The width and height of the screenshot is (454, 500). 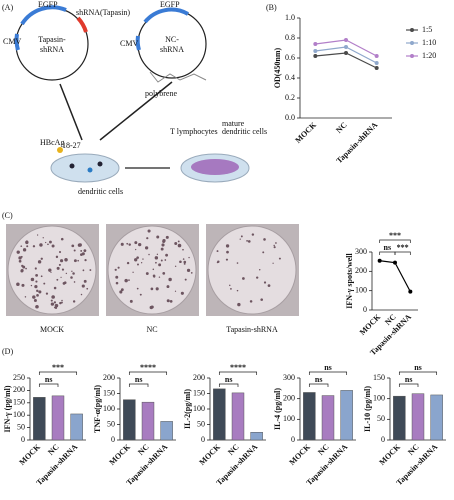 What do you see at coordinates (349, 280) in the screenshot?
I see `y-axis-label: IFN-γ spots/well` at bounding box center [349, 280].